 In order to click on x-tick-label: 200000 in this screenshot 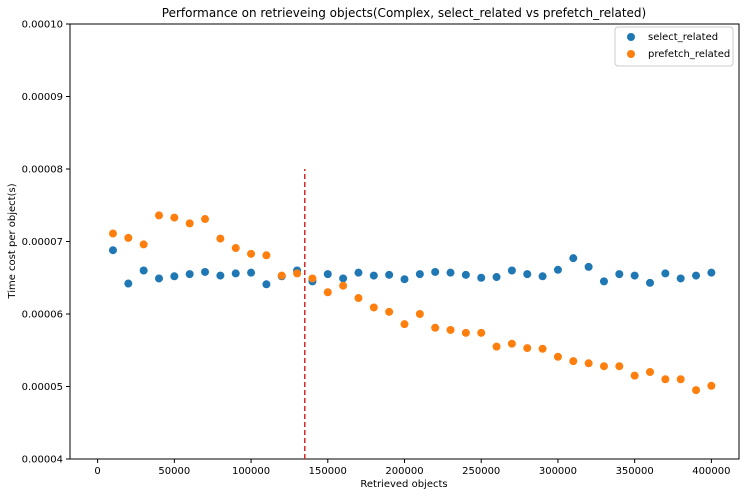, I will do `click(404, 471)`.